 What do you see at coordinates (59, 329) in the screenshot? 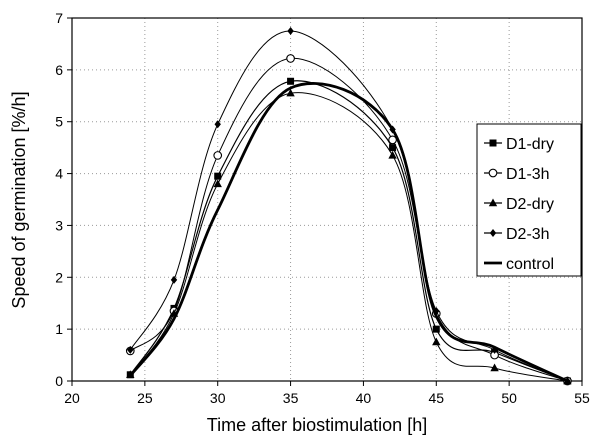
I see `y-tick-label-1: 1` at bounding box center [59, 329].